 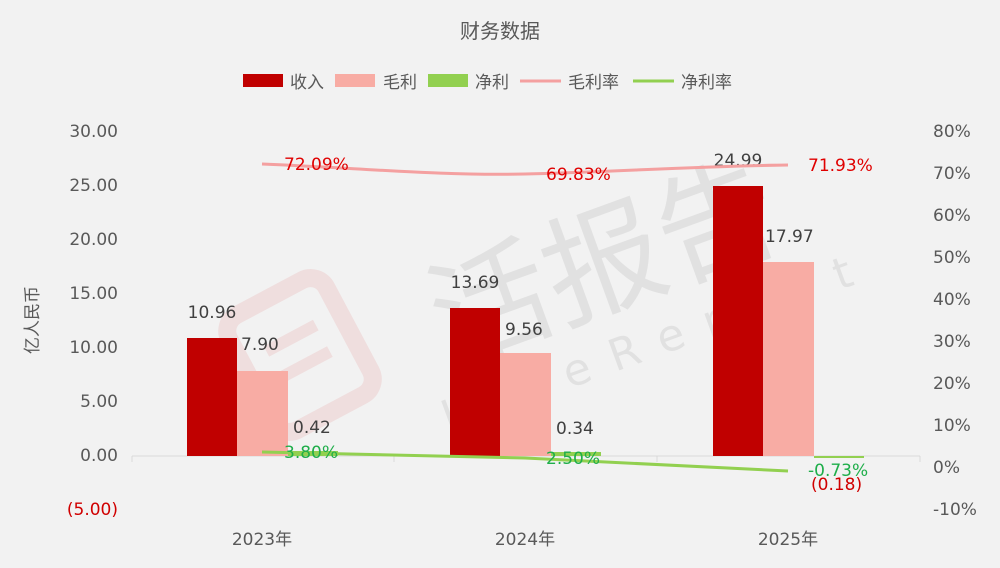 What do you see at coordinates (355, 80) in the screenshot?
I see `legend-swatch-gross` at bounding box center [355, 80].